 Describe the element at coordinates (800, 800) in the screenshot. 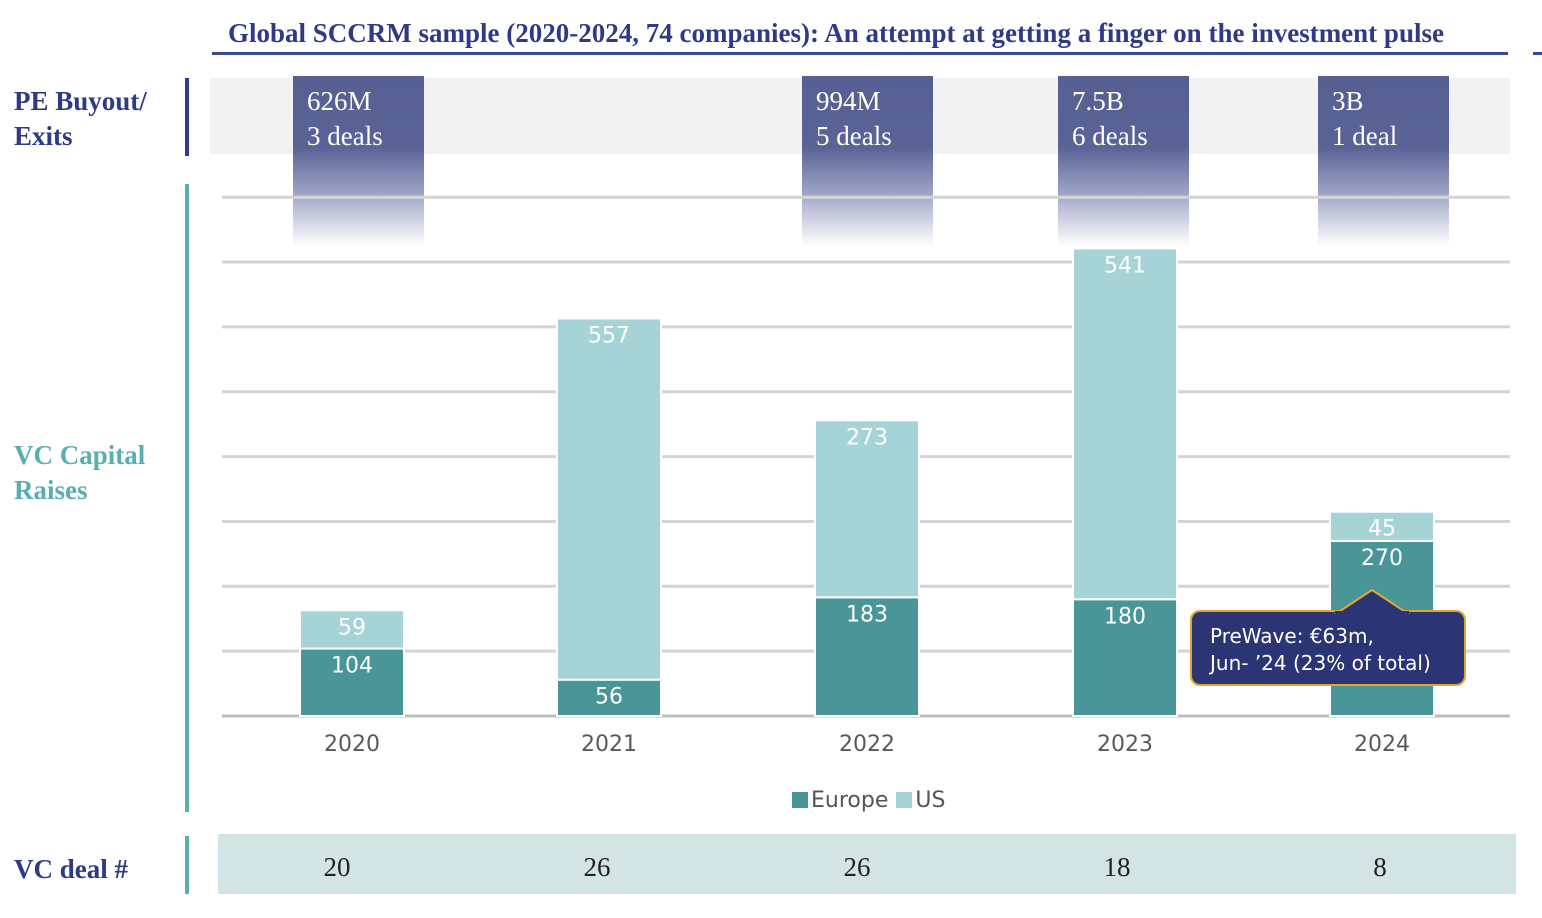

I see `legend-swatch-europe` at that location.